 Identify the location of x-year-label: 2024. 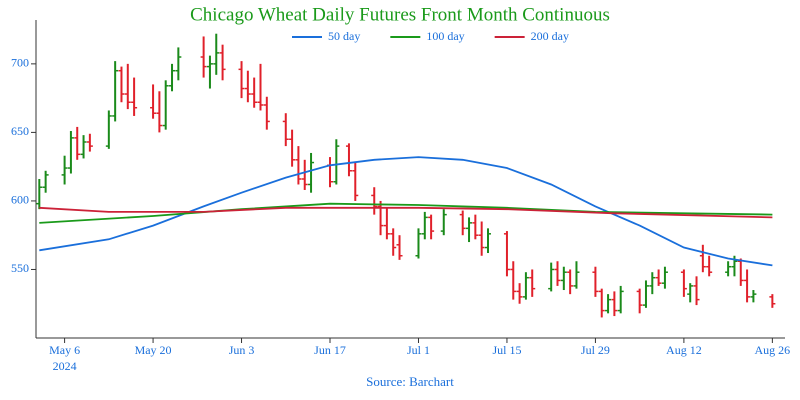
(65, 366).